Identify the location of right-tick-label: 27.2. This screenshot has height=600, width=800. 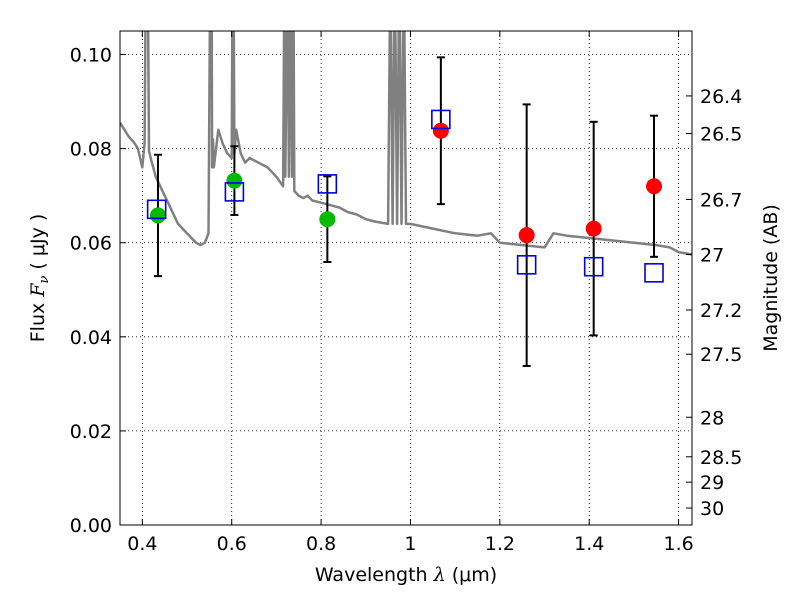
(721, 311).